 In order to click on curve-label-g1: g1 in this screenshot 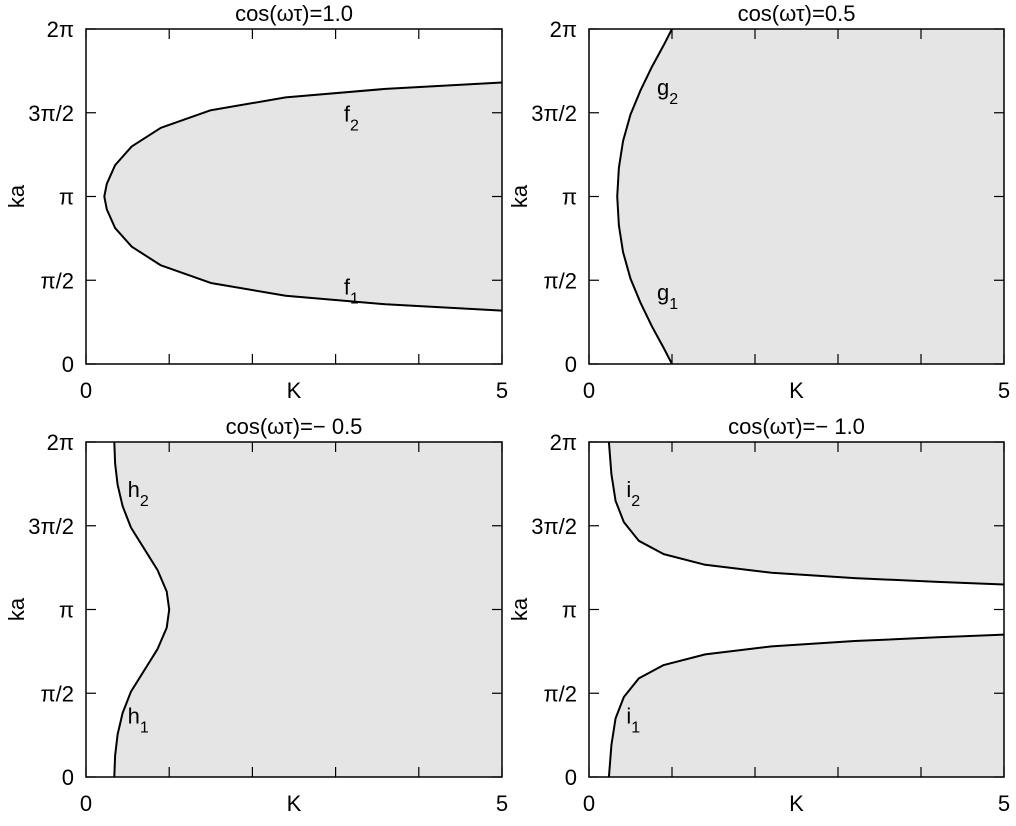, I will do `click(667, 296)`.